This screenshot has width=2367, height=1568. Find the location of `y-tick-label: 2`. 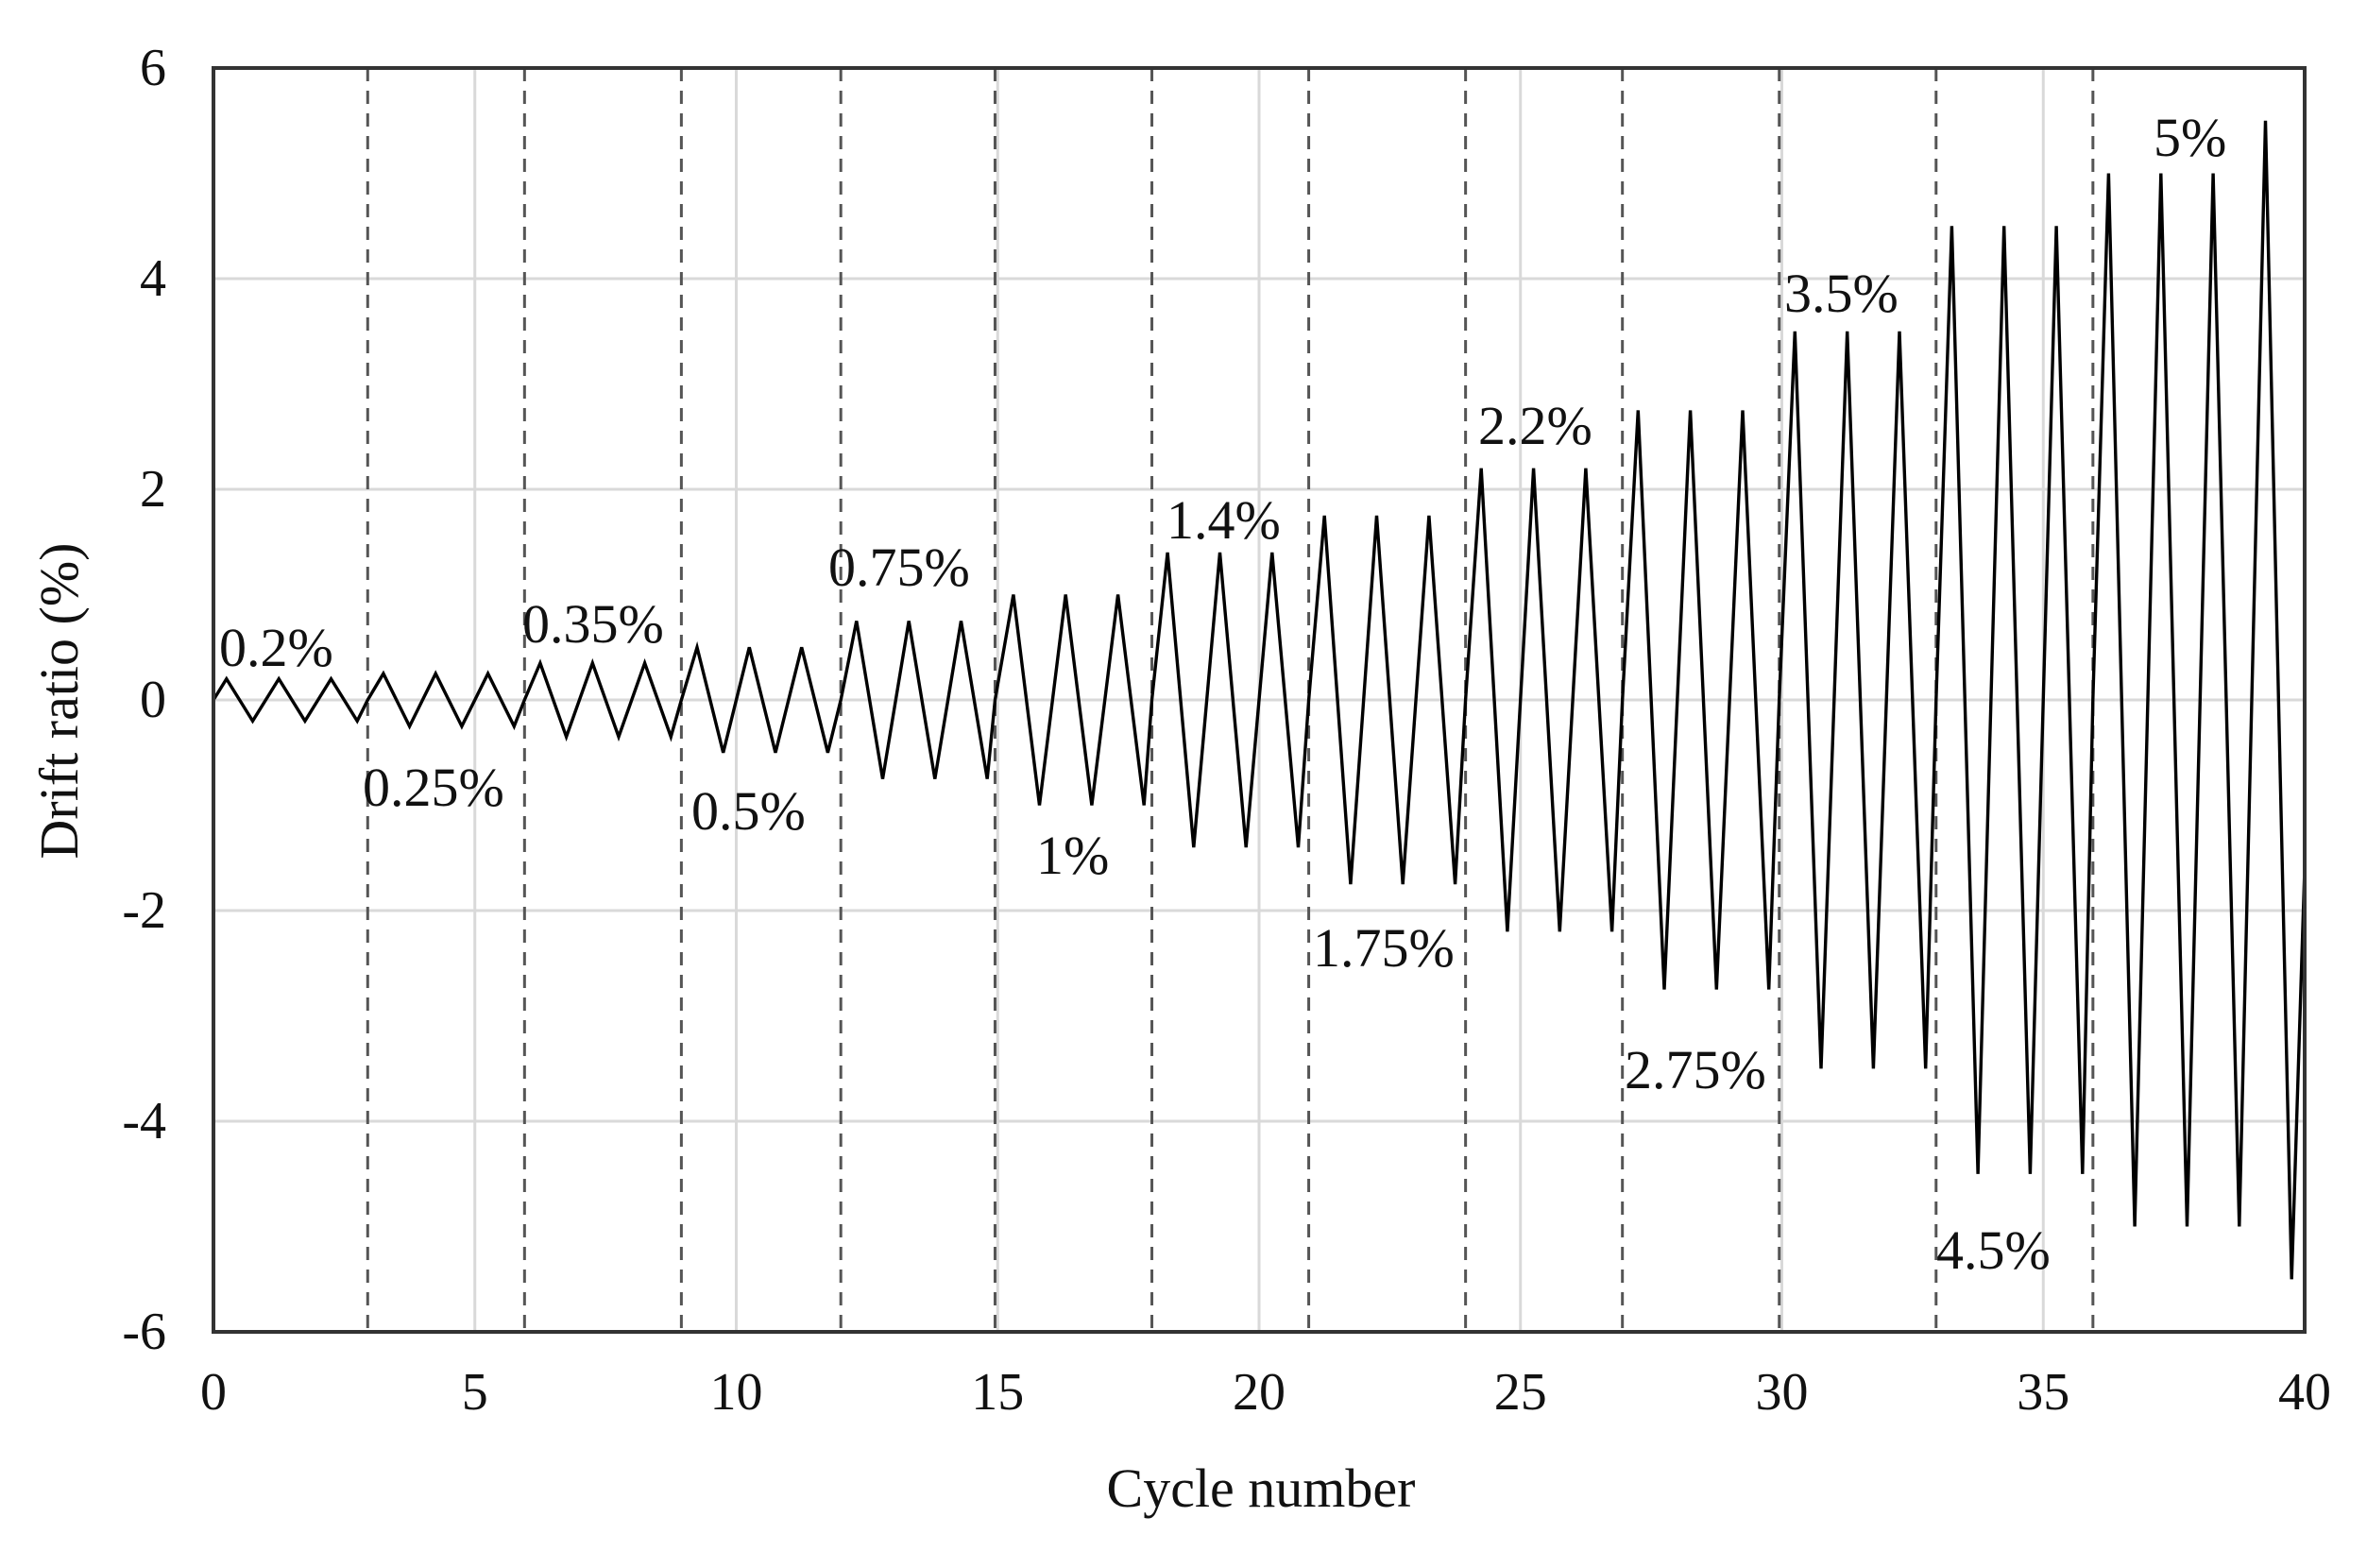

y-tick-label: 2 is located at coordinates (153, 489).